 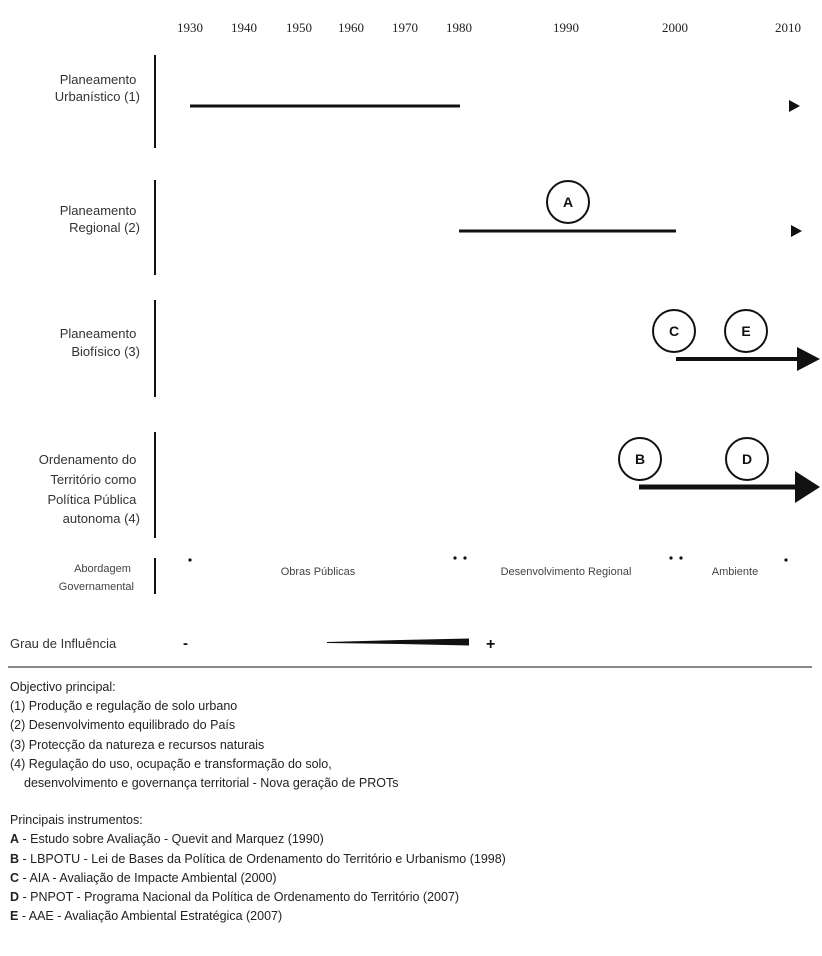 What do you see at coordinates (76, 820) in the screenshot?
I see `instruments-title: Principais instrumentos:` at bounding box center [76, 820].